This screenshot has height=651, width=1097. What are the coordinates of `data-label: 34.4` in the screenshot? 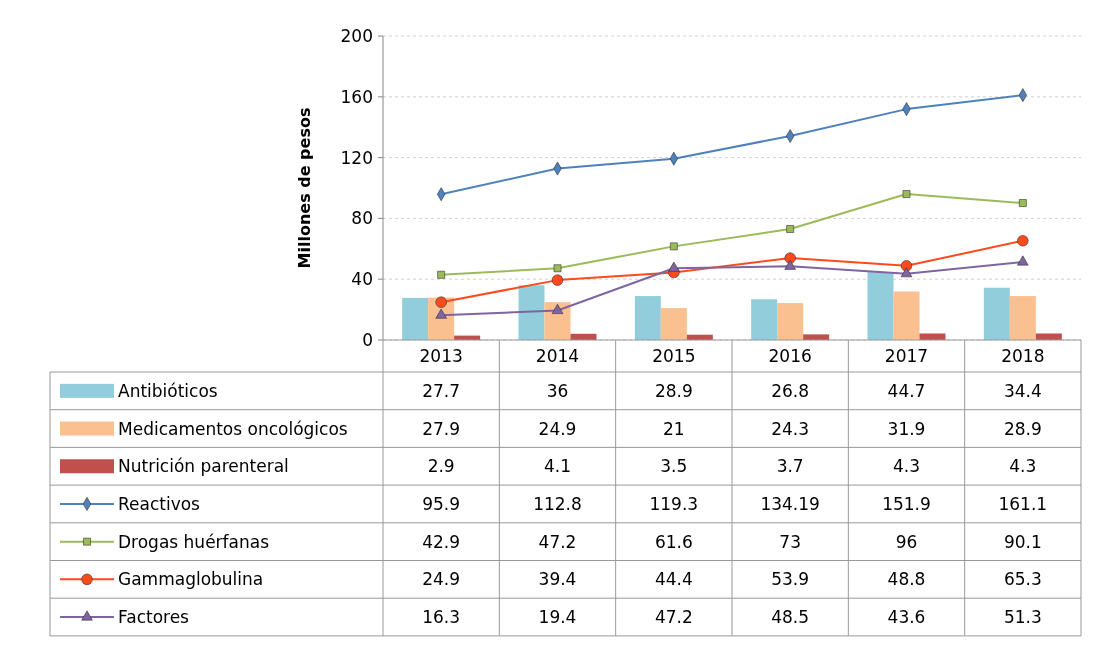 It's located at (1022, 390).